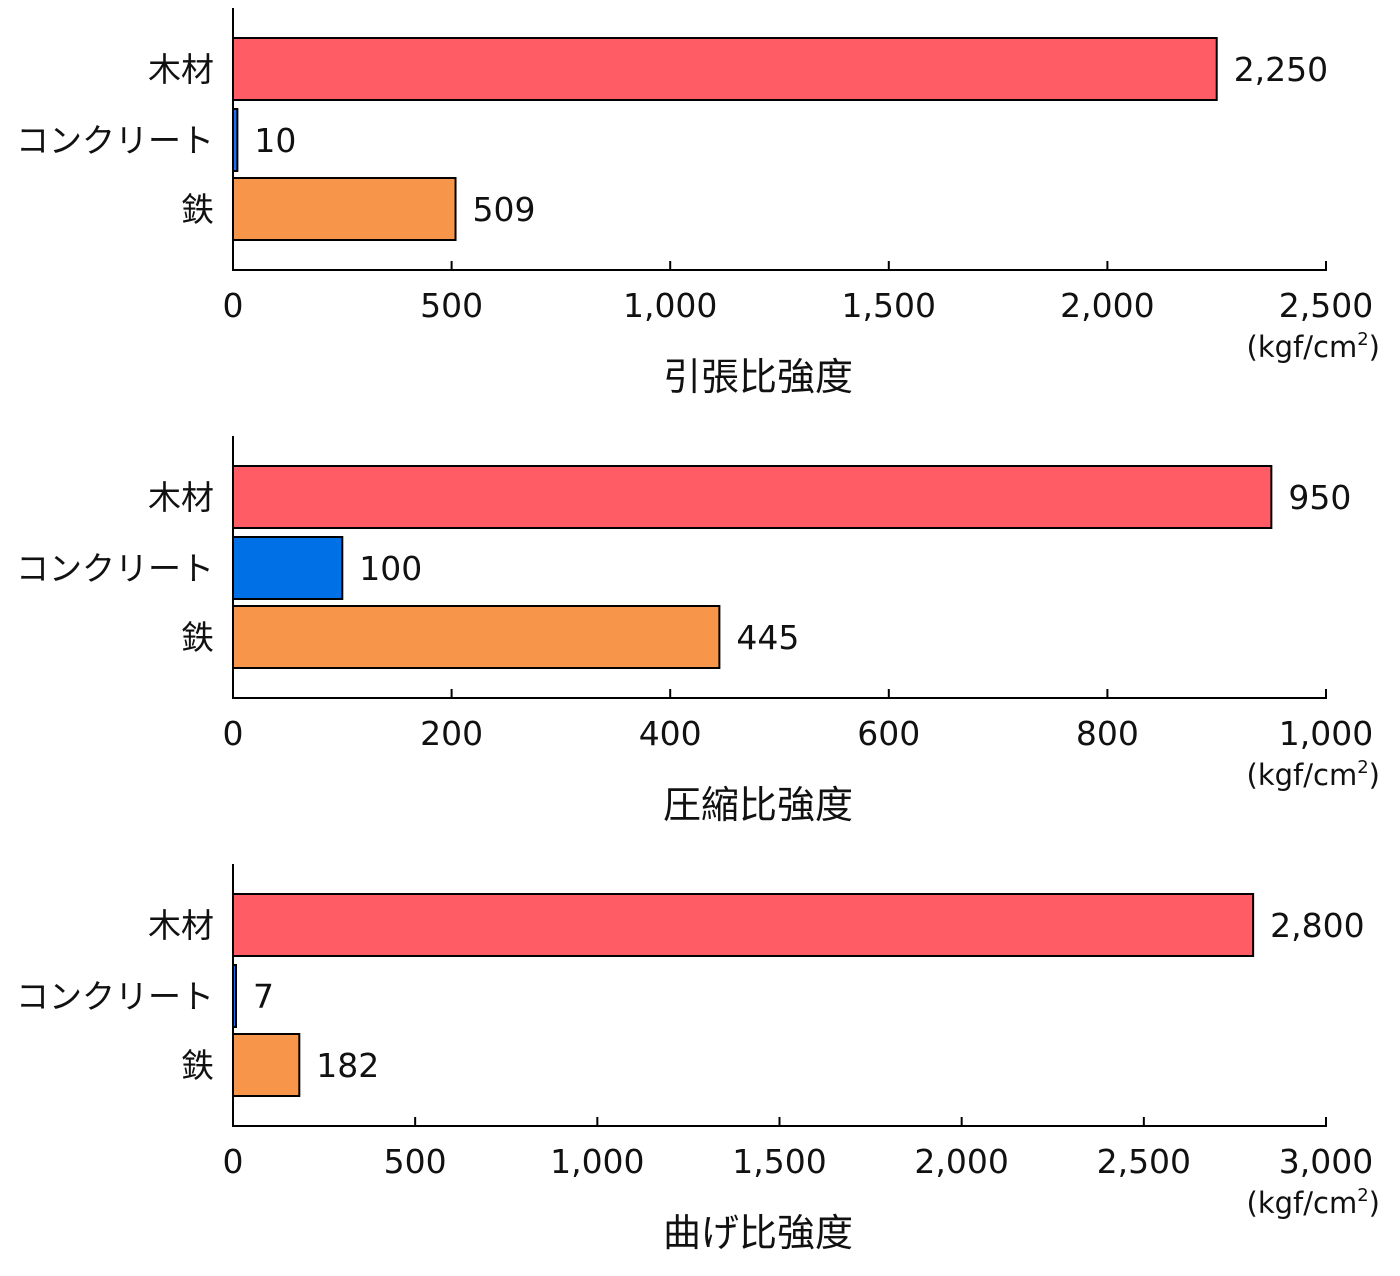  I want to click on value-label: 7, so click(263, 996).